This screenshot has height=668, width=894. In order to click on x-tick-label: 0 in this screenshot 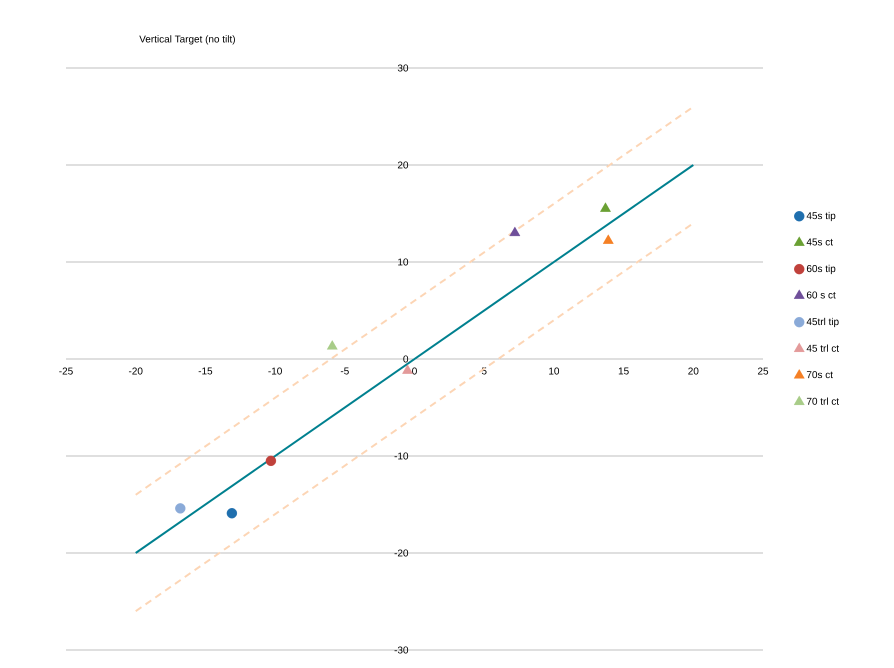, I will do `click(414, 371)`.